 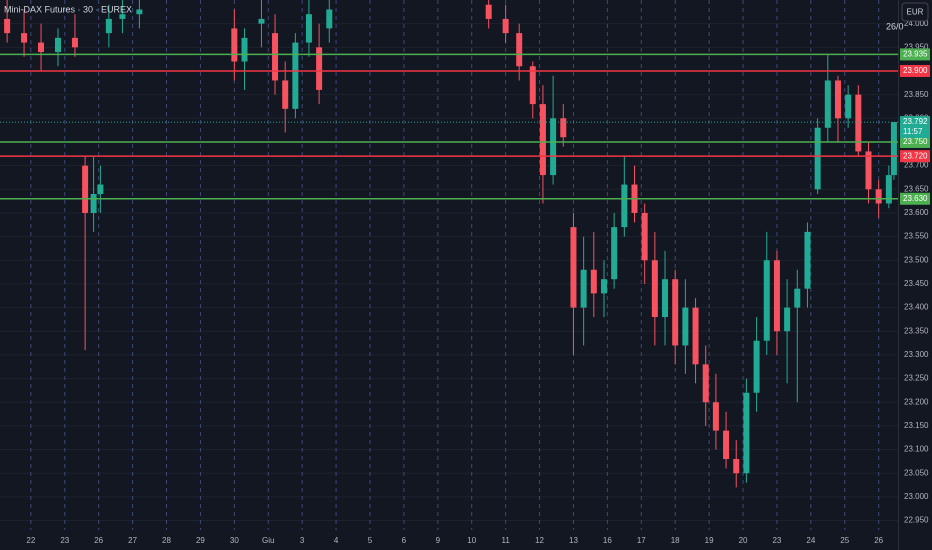 What do you see at coordinates (810, 540) in the screenshot?
I see `x-tick-label: 24` at bounding box center [810, 540].